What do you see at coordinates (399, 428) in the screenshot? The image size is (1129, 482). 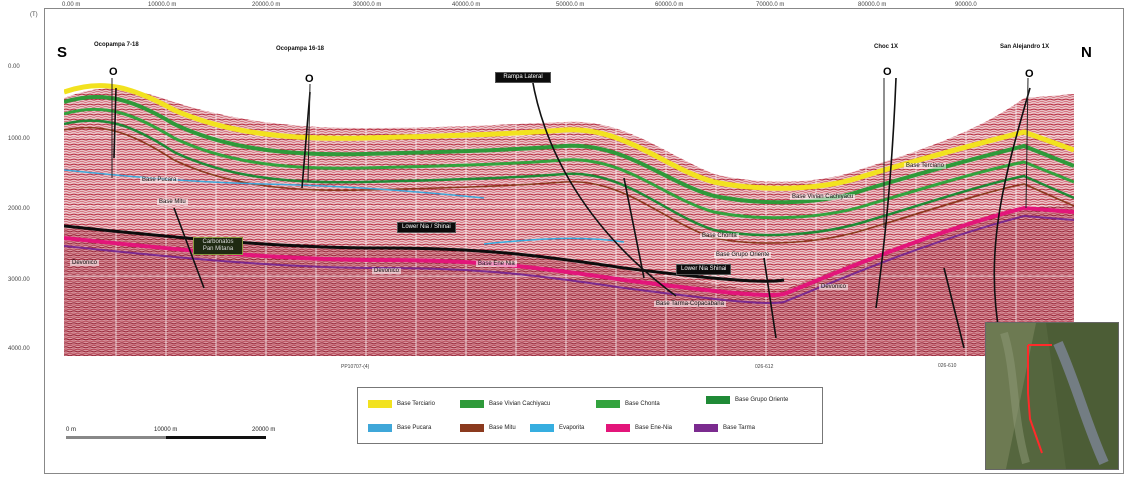 I see `legend-item: Base Pucara` at bounding box center [399, 428].